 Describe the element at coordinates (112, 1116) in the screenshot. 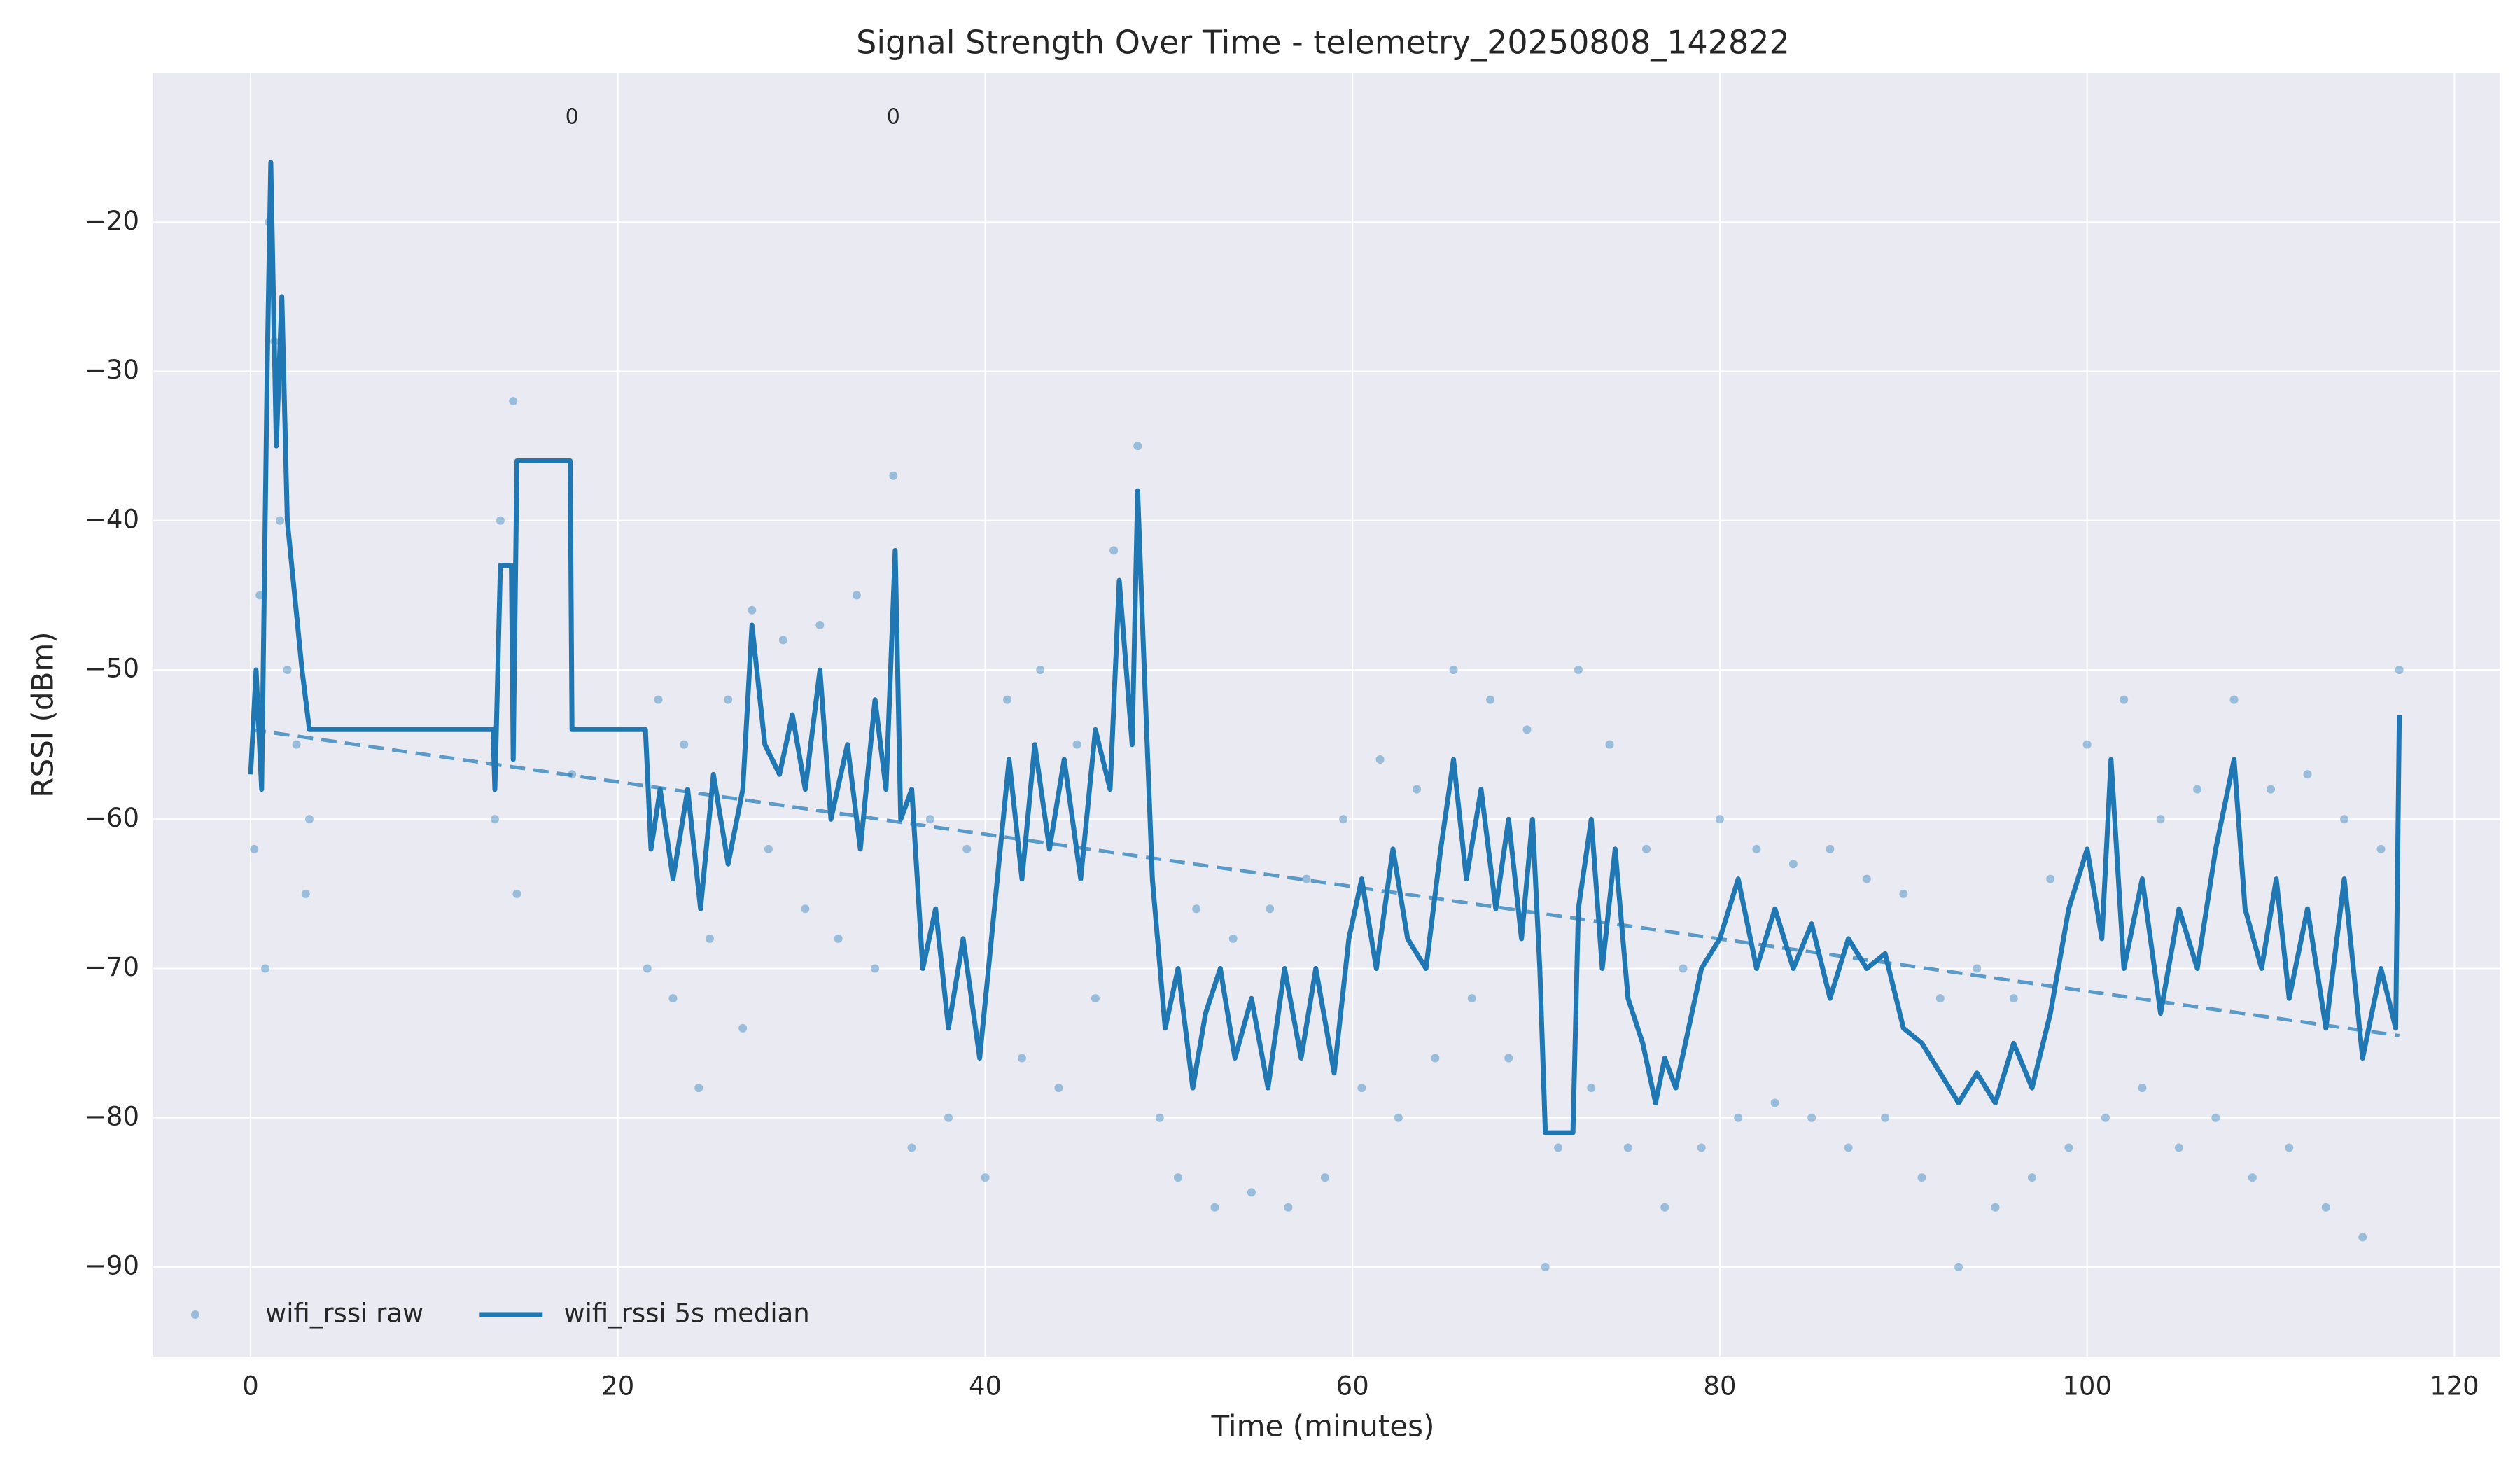

I see `y-tick-label: −80` at that location.